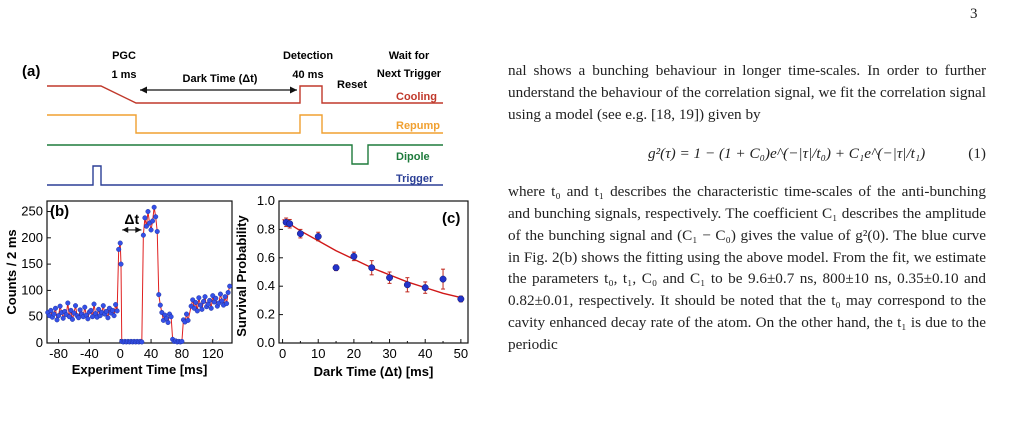 This screenshot has width=1014, height=421. I want to click on counts-trace, so click(139, 275).